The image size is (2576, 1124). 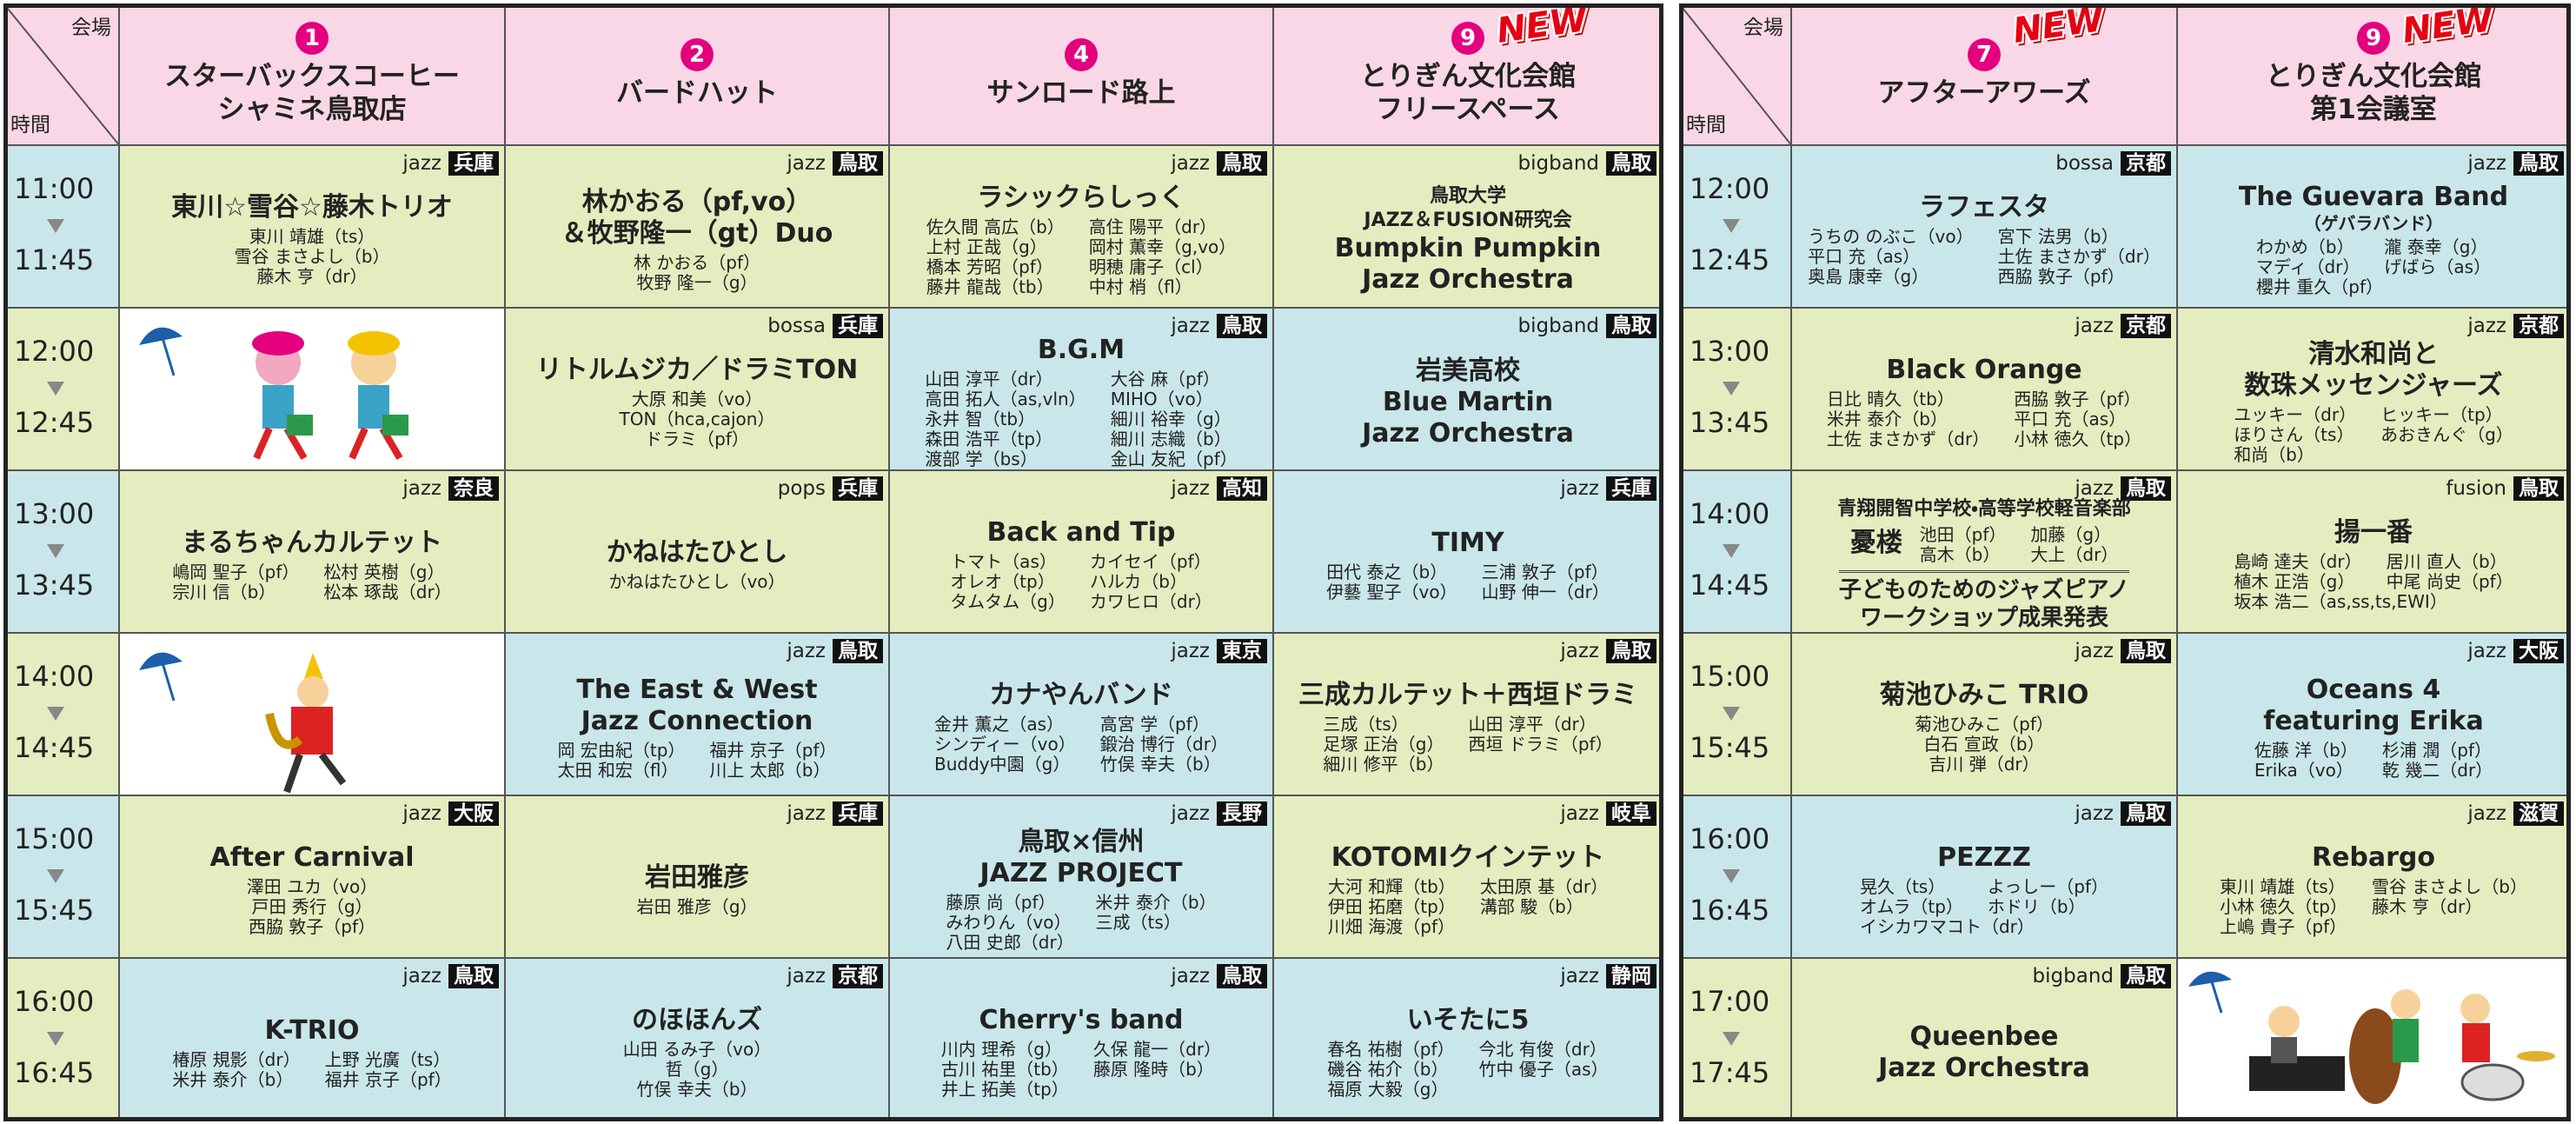 I want to click on genre-tag: jazz 東京, so click(x=1219, y=651).